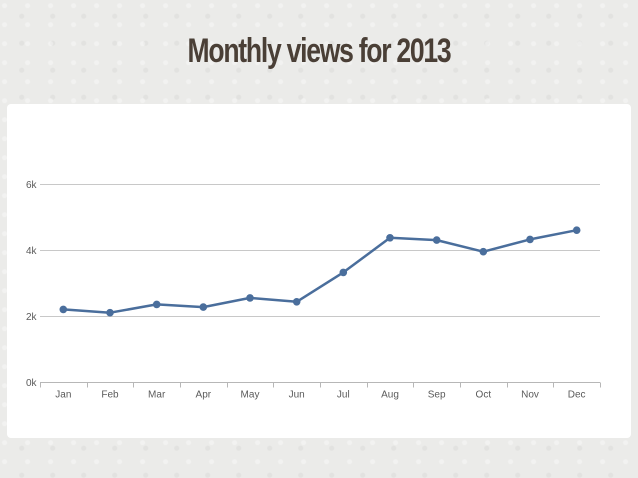  Describe the element at coordinates (32, 251) in the screenshot. I see `y-tick-label: 4k` at that location.